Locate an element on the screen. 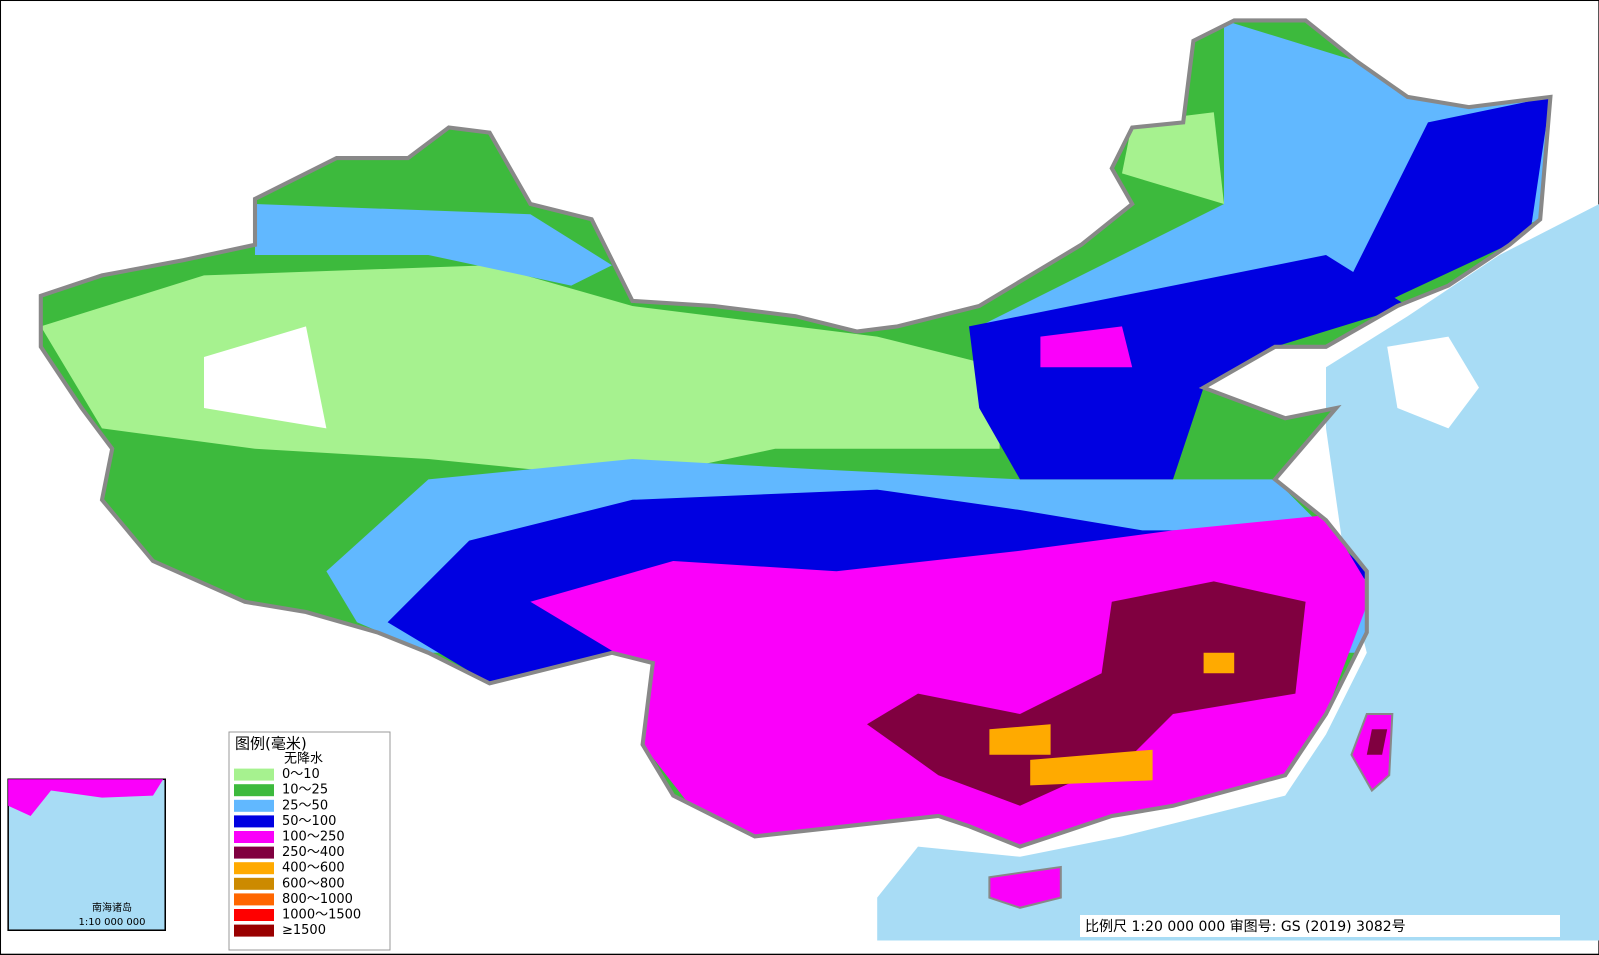 The width and height of the screenshot is (1599, 955). taiwan-core is located at coordinates (1377, 742).